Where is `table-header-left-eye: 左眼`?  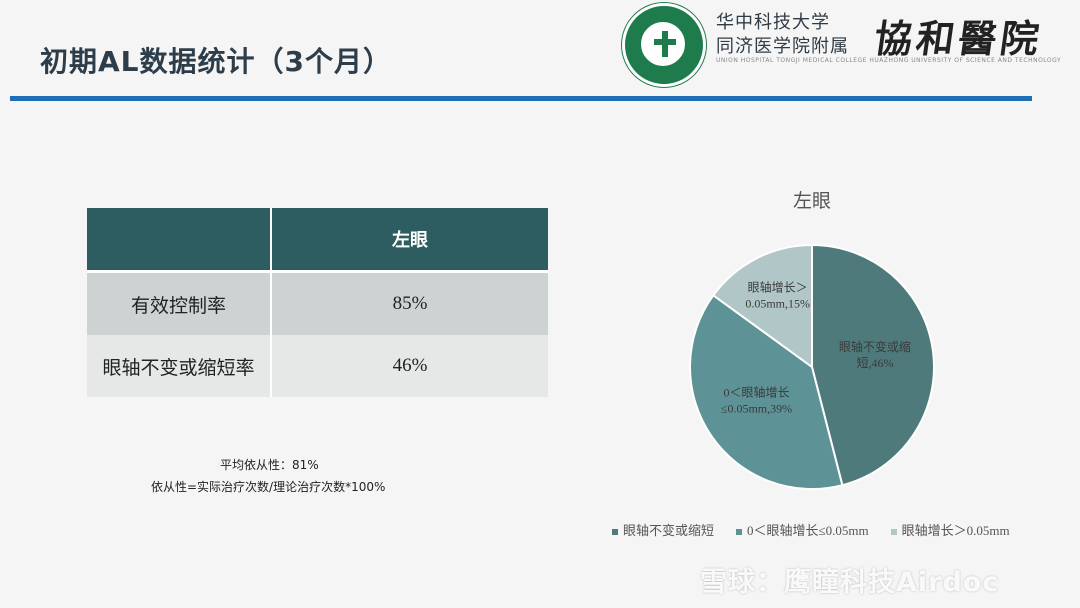 table-header-left-eye: 左眼 is located at coordinates (409, 240).